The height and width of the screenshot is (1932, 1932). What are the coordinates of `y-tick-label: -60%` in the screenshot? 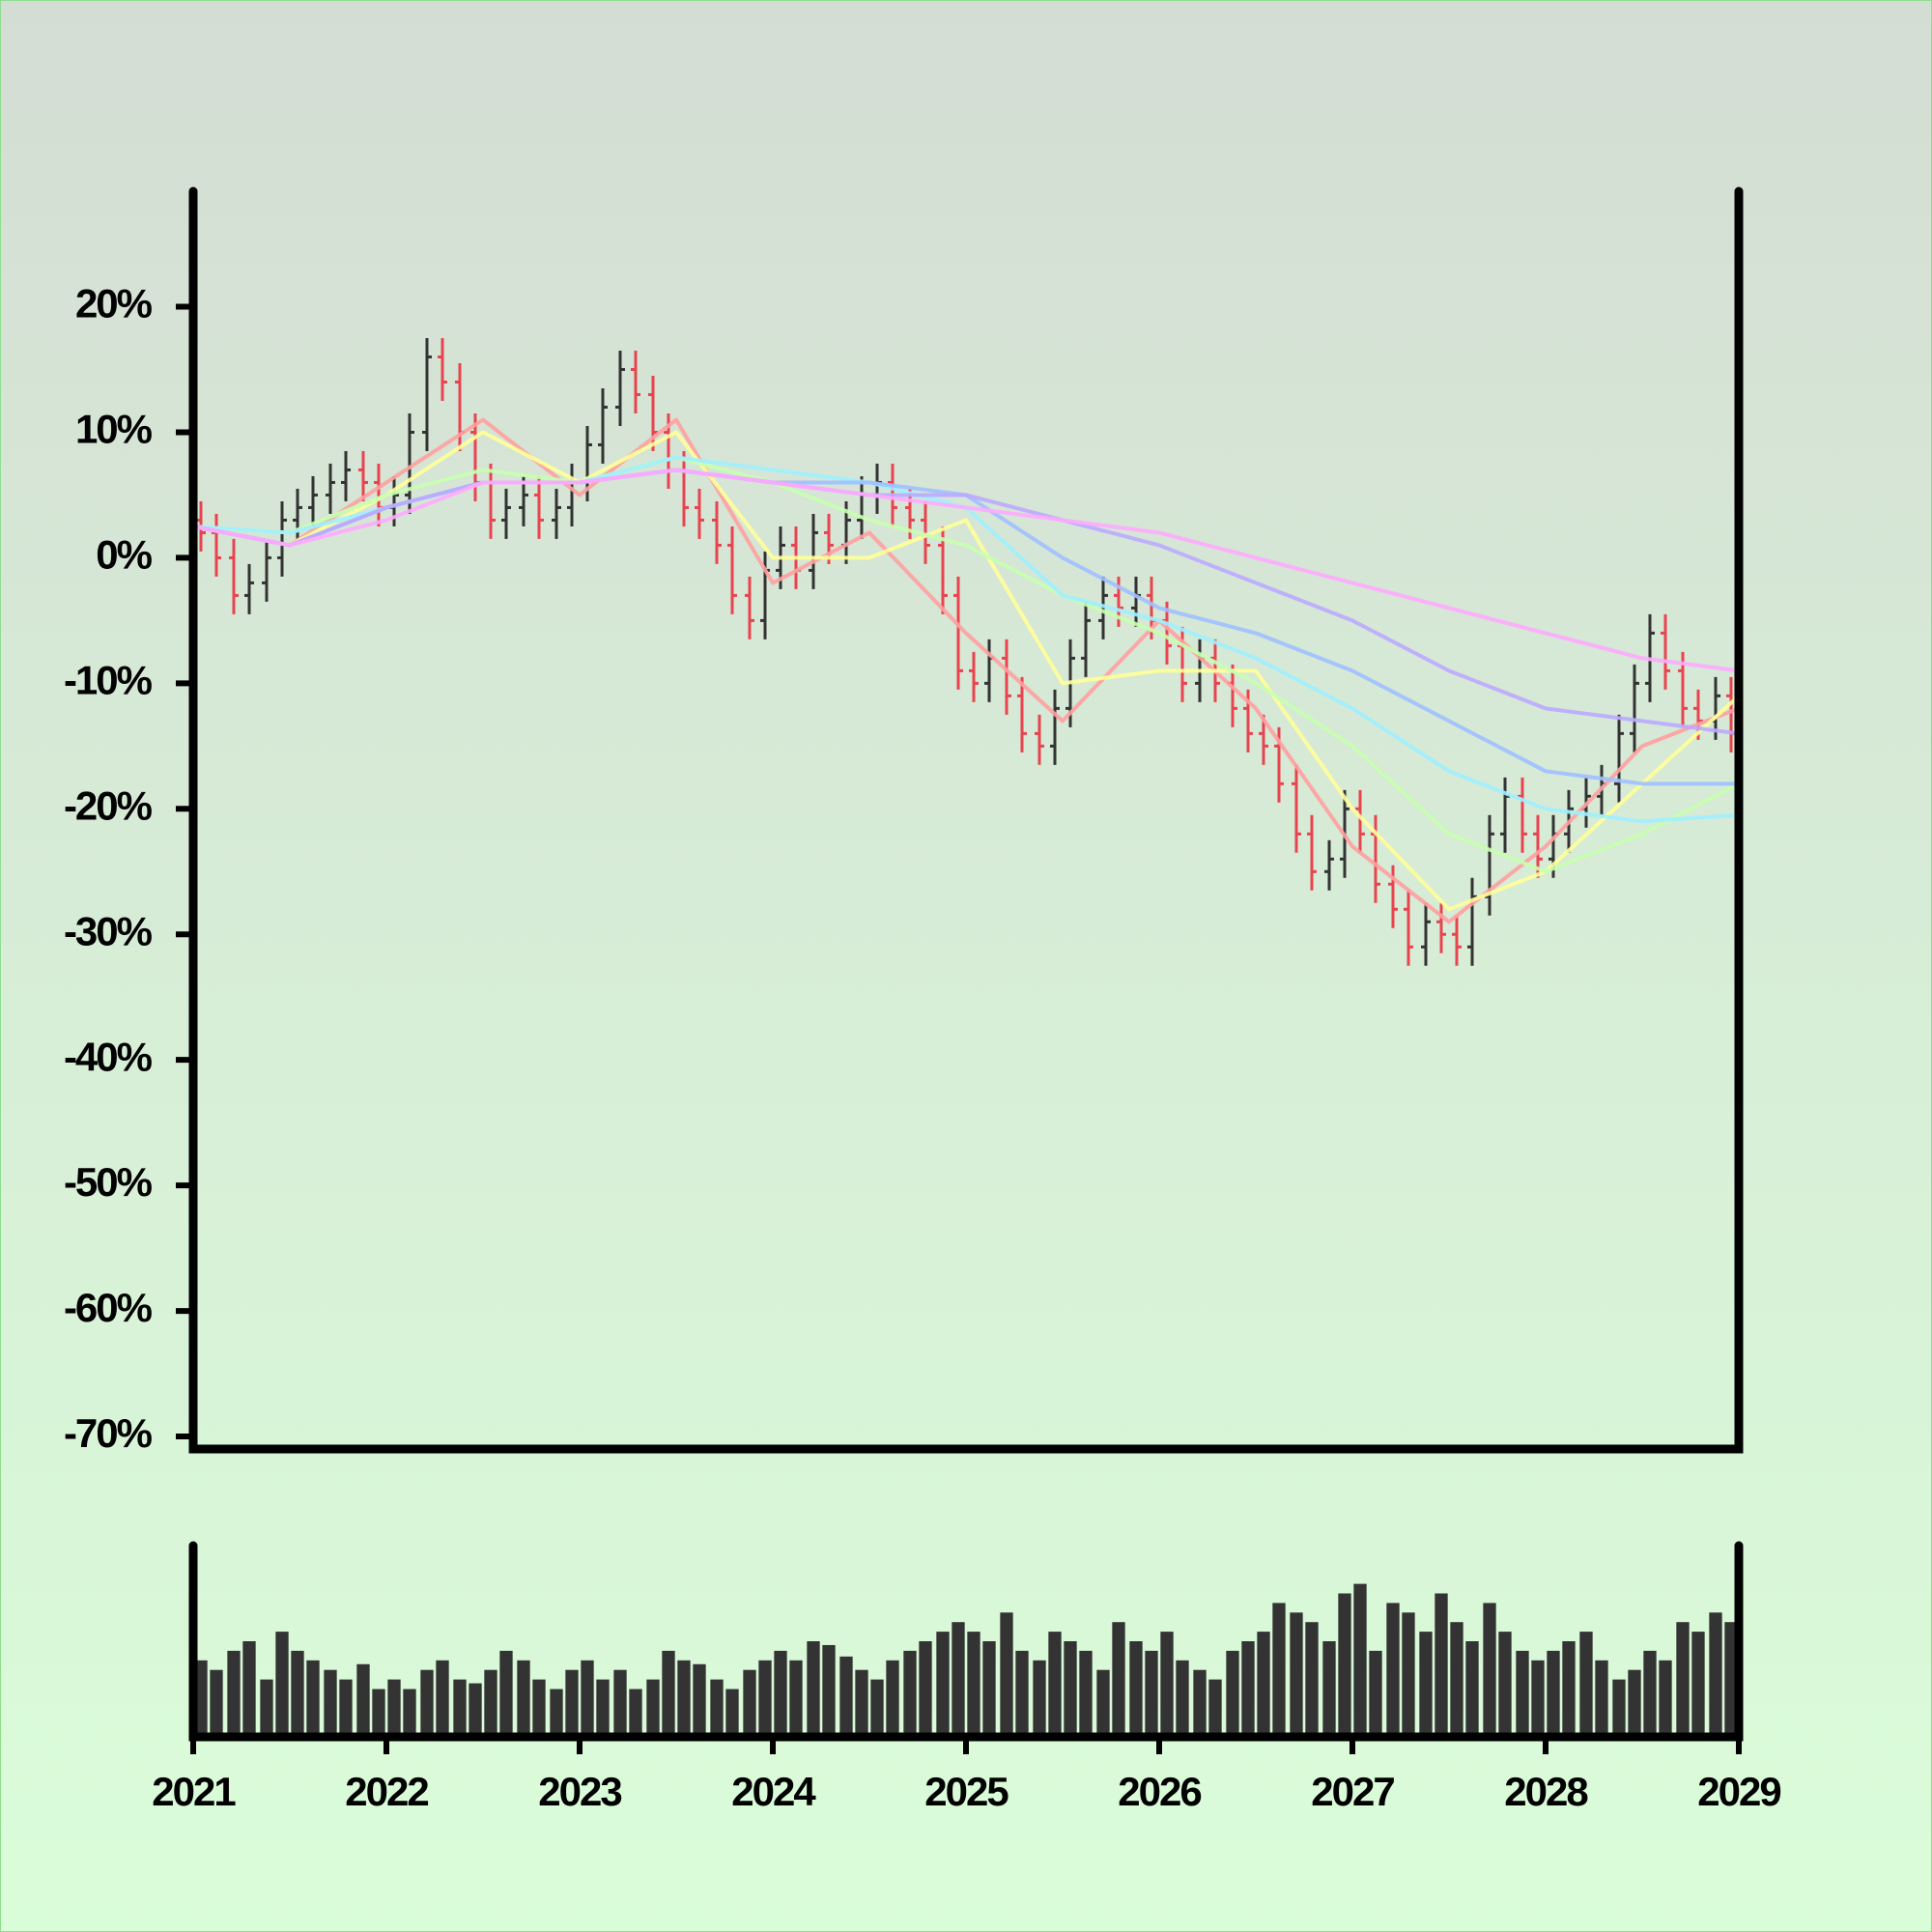 It's located at (108, 1307).